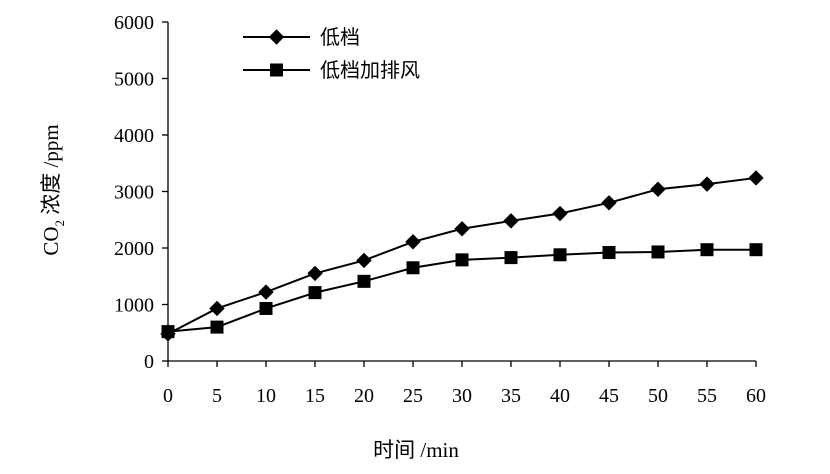 This screenshot has height=474, width=830. What do you see at coordinates (134, 80) in the screenshot?
I see `y-tick-label-5: 5000` at bounding box center [134, 80].